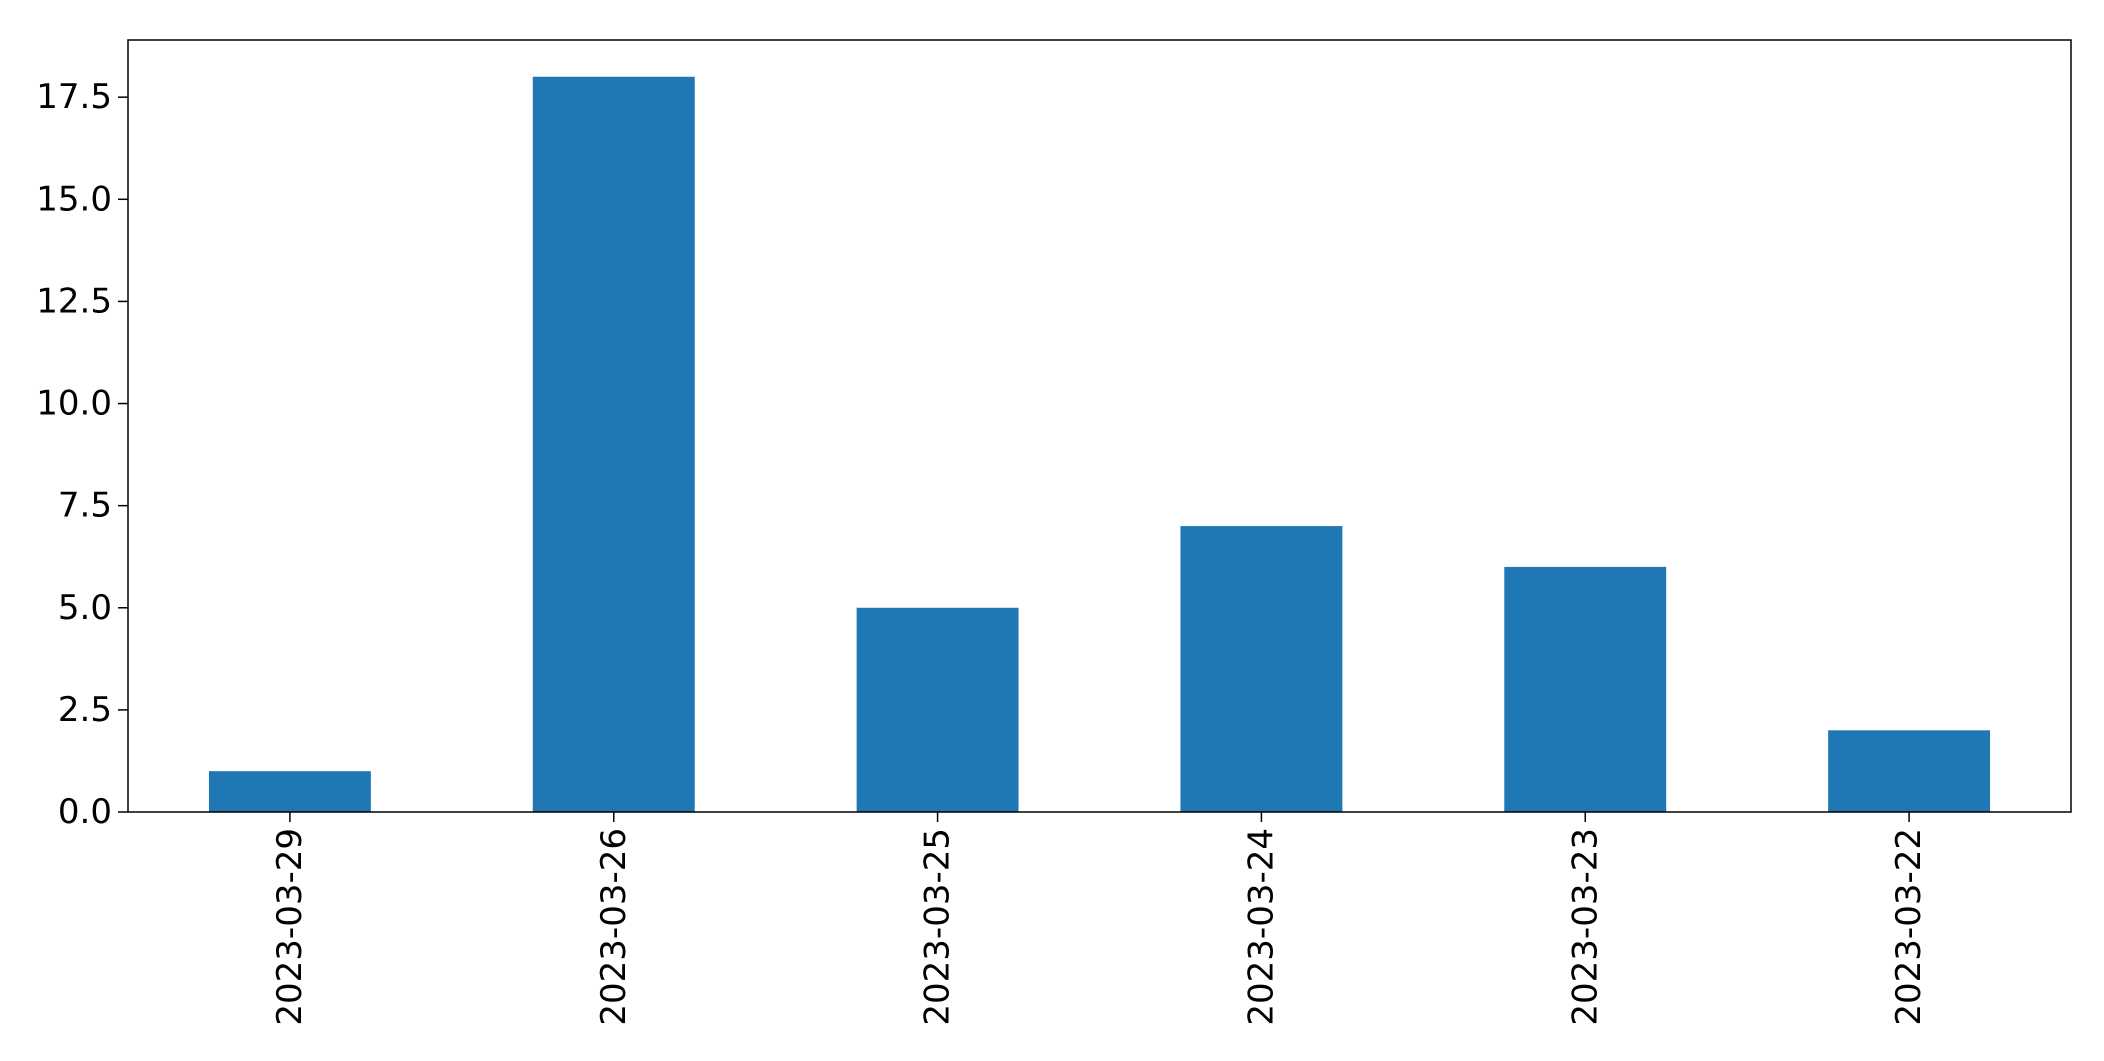 This screenshot has width=2104, height=1061. Describe the element at coordinates (85, 812) in the screenshot. I see `y-tick-label: 0.0` at that location.